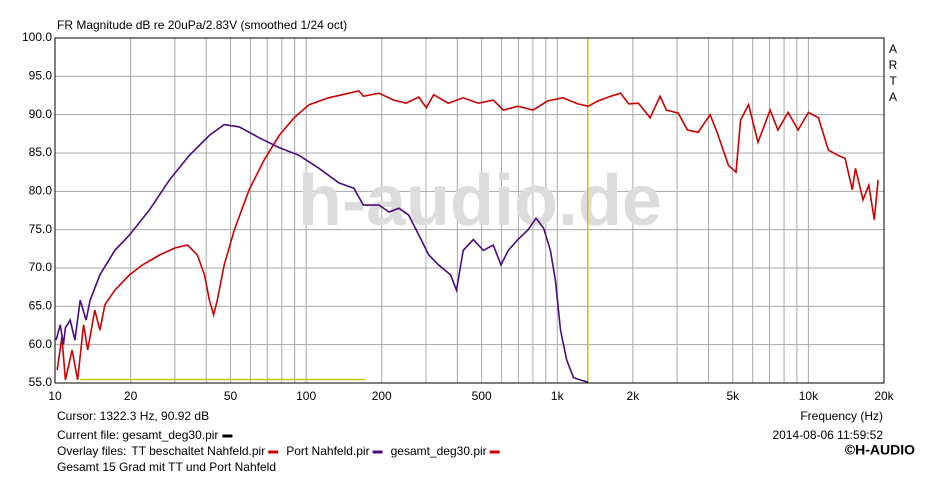 Image resolution: width=940 pixels, height=477 pixels. Describe the element at coordinates (809, 396) in the screenshot. I see `x-tick-label: 10k` at that location.